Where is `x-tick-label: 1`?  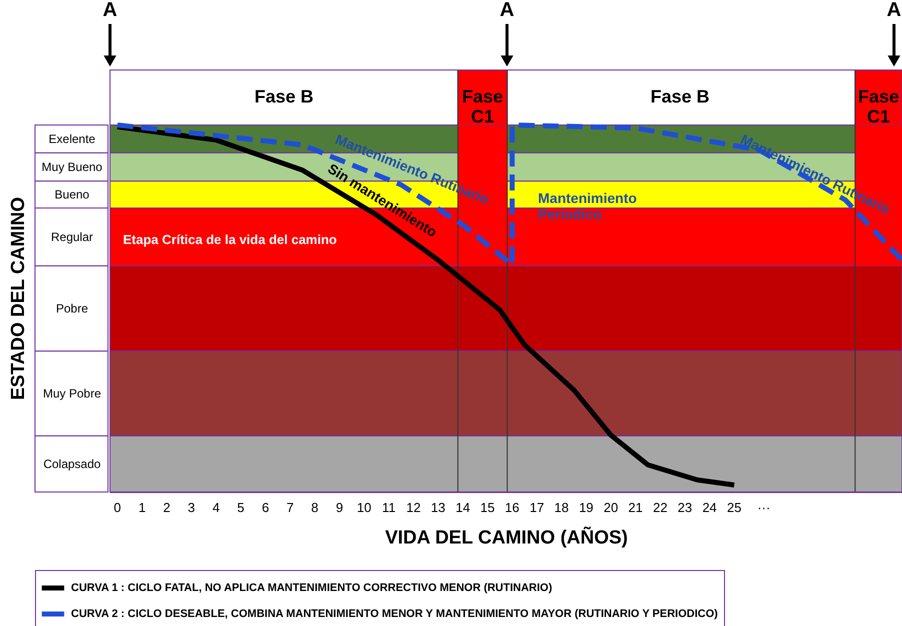
x-tick-label: 1 is located at coordinates (142, 507).